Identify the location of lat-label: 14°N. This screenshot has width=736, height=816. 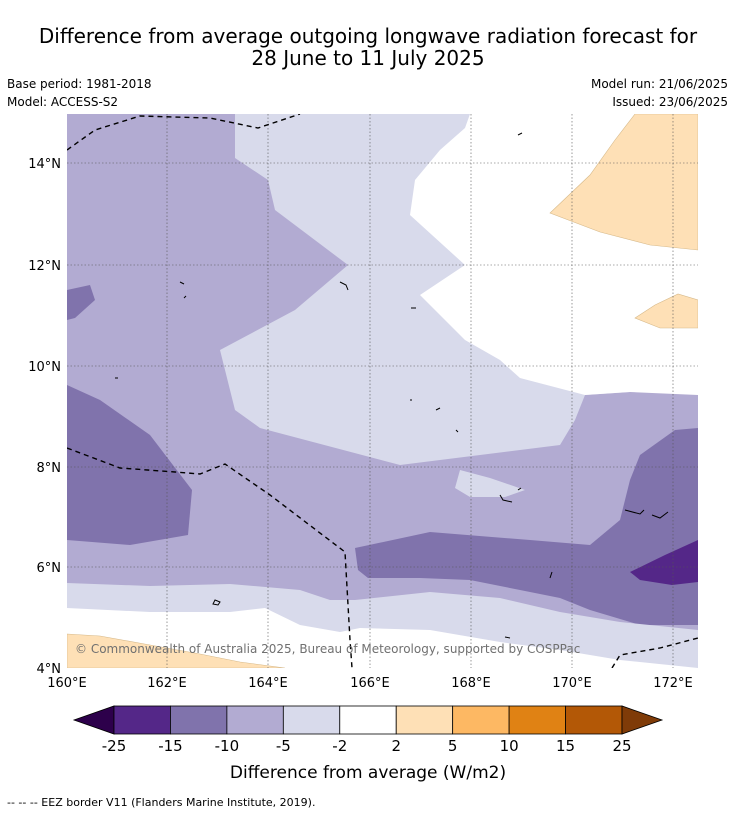
(44, 164).